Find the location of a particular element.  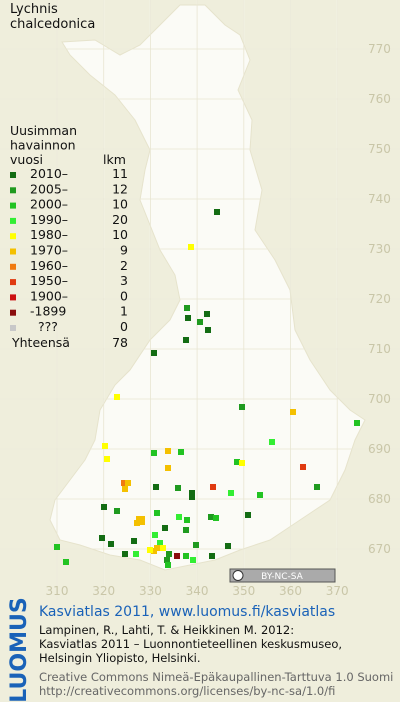

grid-label: 360 is located at coordinates (290, 591).